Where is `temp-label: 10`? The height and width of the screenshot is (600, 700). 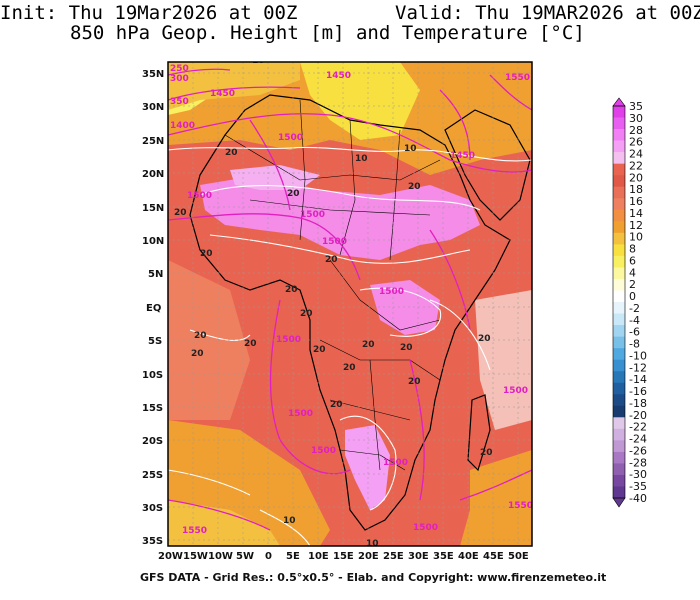 temp-label: 10 is located at coordinates (361, 159).